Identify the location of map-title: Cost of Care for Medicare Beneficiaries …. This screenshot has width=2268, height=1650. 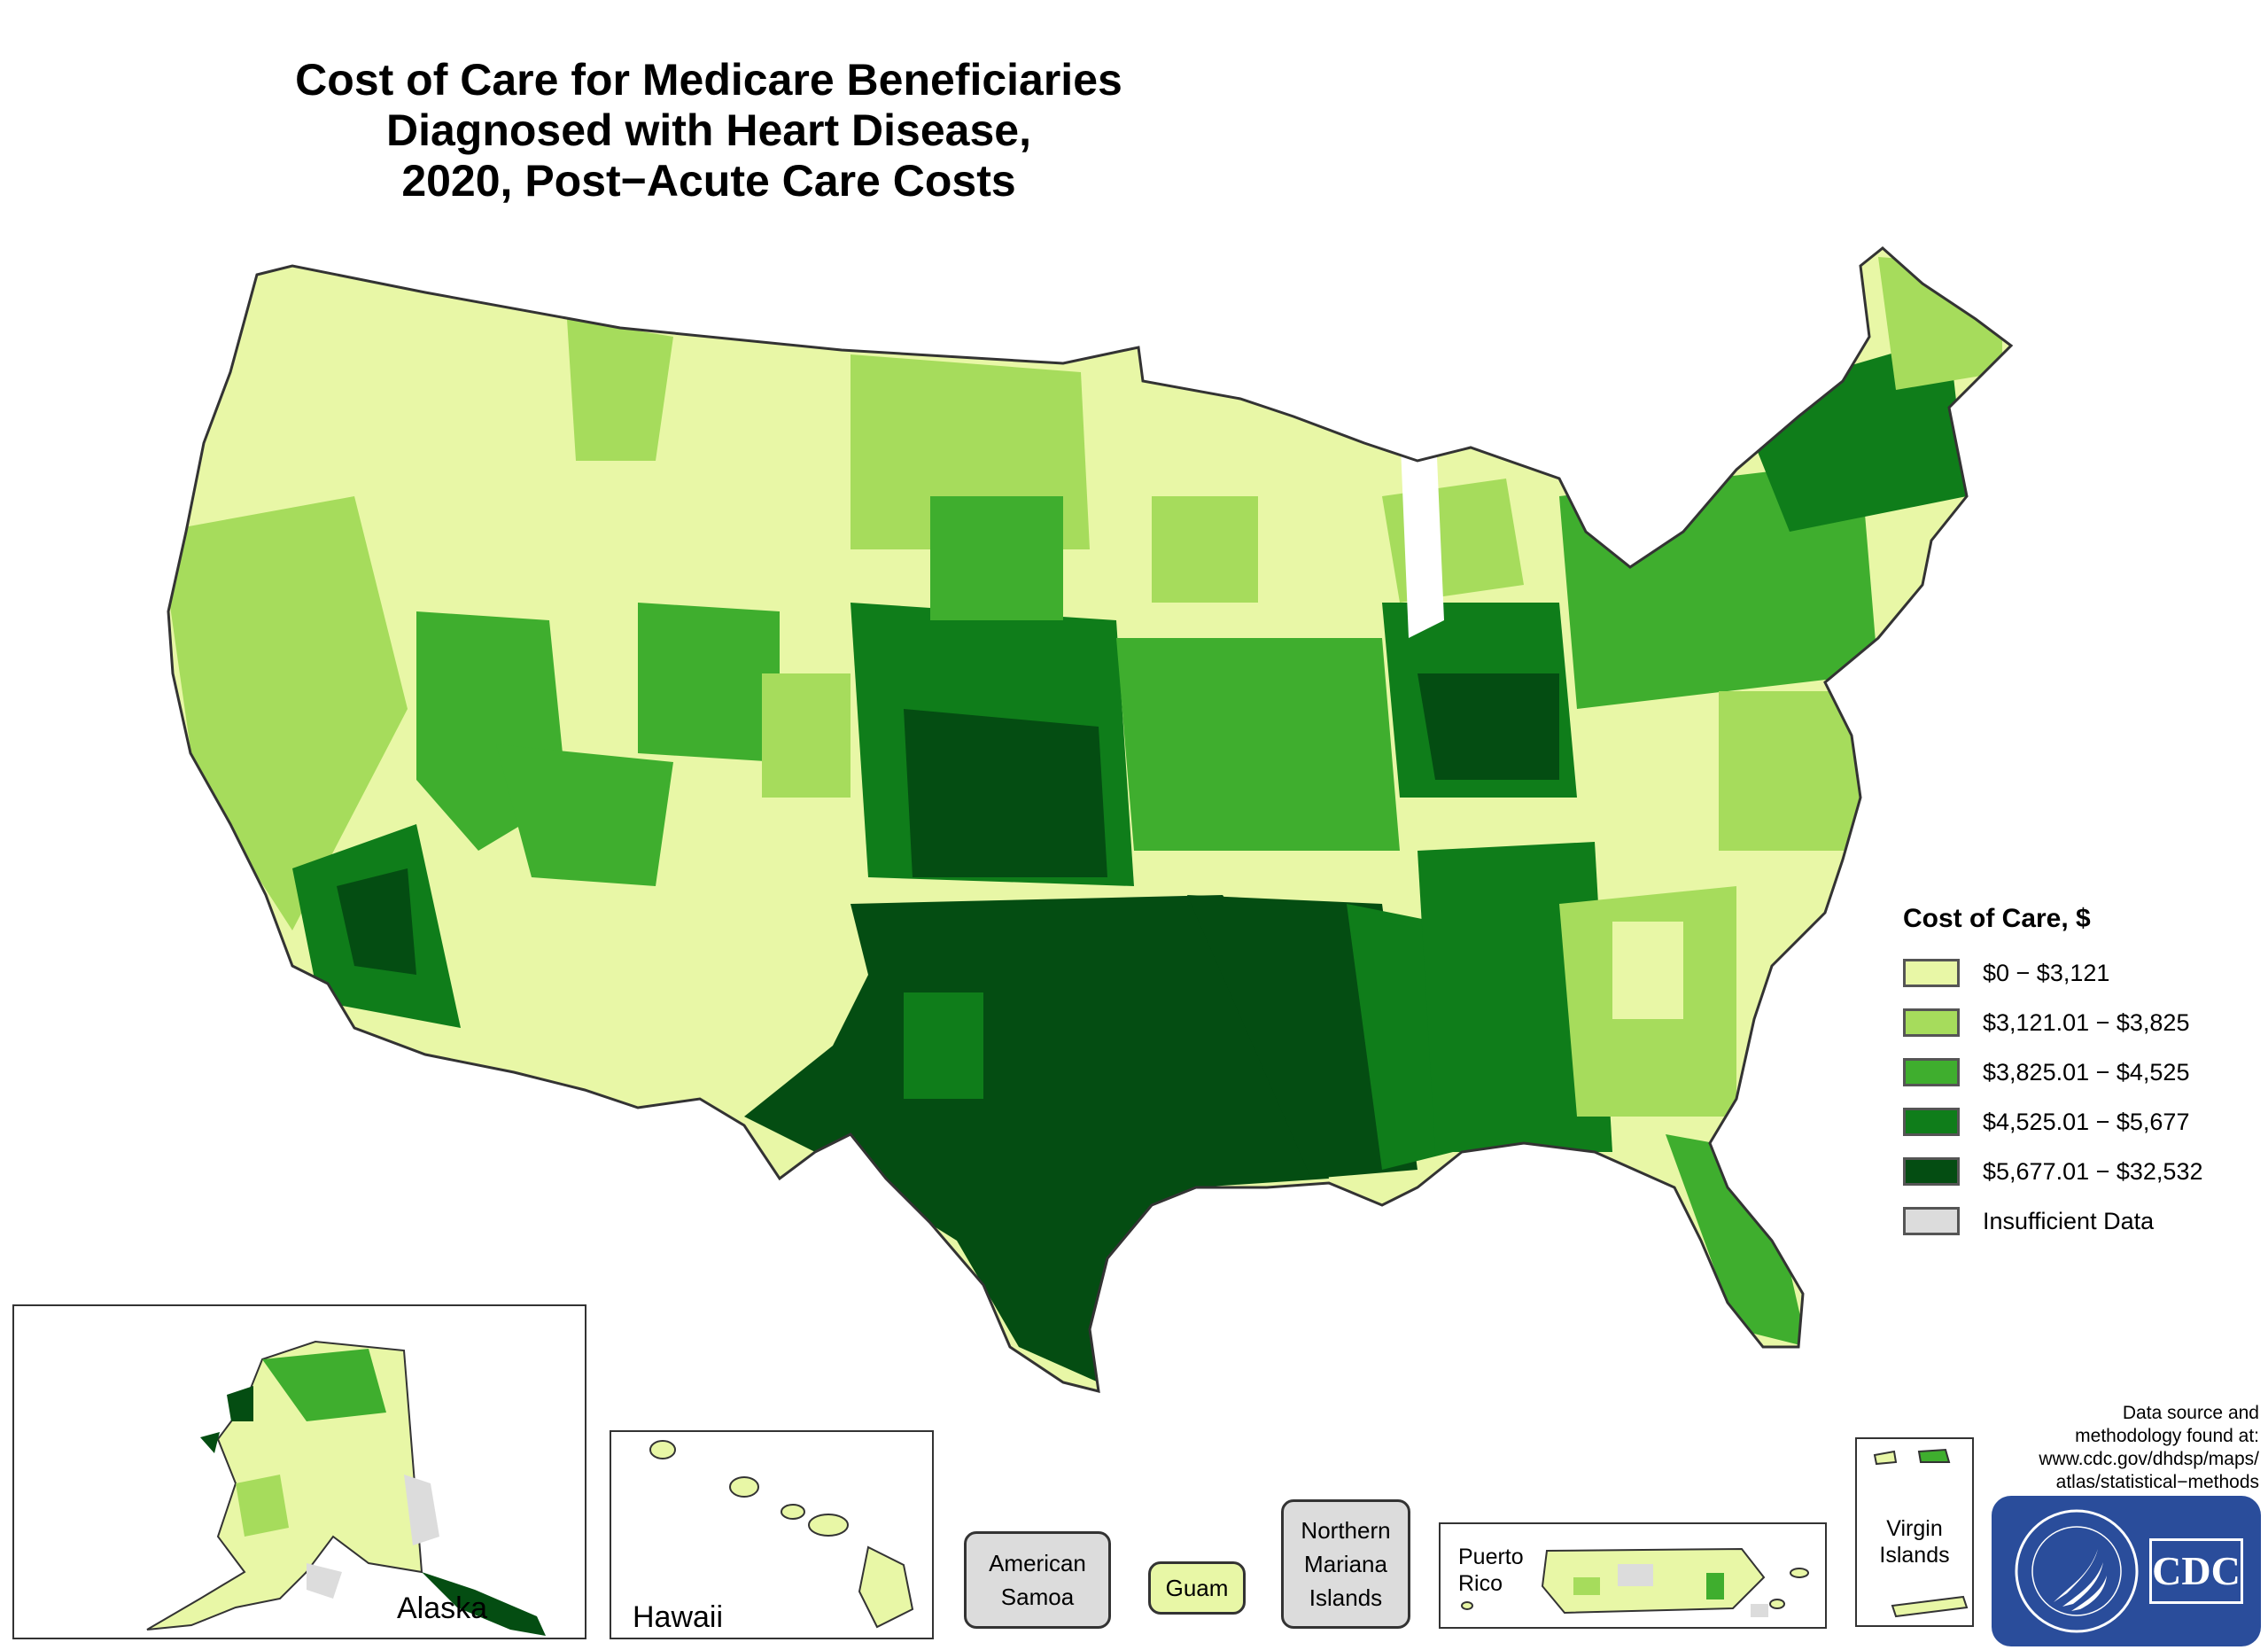
(709, 130).